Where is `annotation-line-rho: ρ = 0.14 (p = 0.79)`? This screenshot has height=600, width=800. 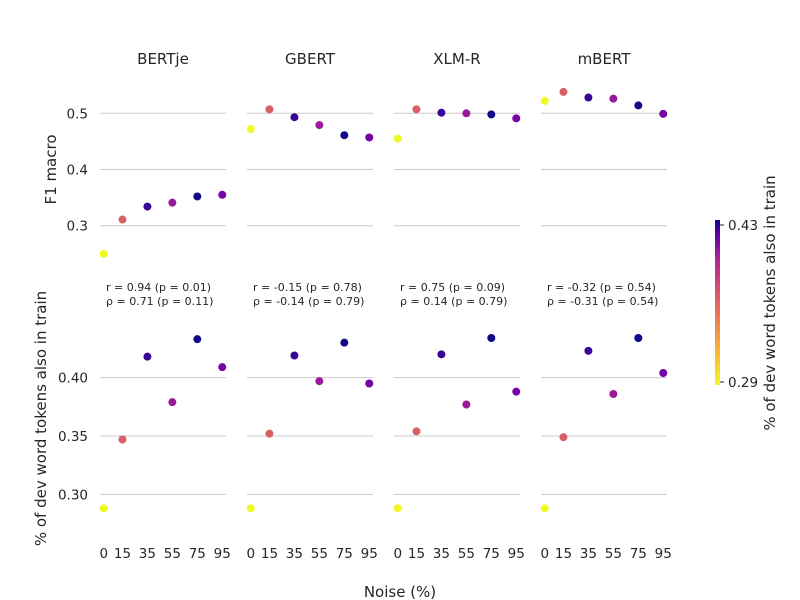
annotation-line-rho: ρ = 0.14 (p = 0.79) is located at coordinates (453, 301).